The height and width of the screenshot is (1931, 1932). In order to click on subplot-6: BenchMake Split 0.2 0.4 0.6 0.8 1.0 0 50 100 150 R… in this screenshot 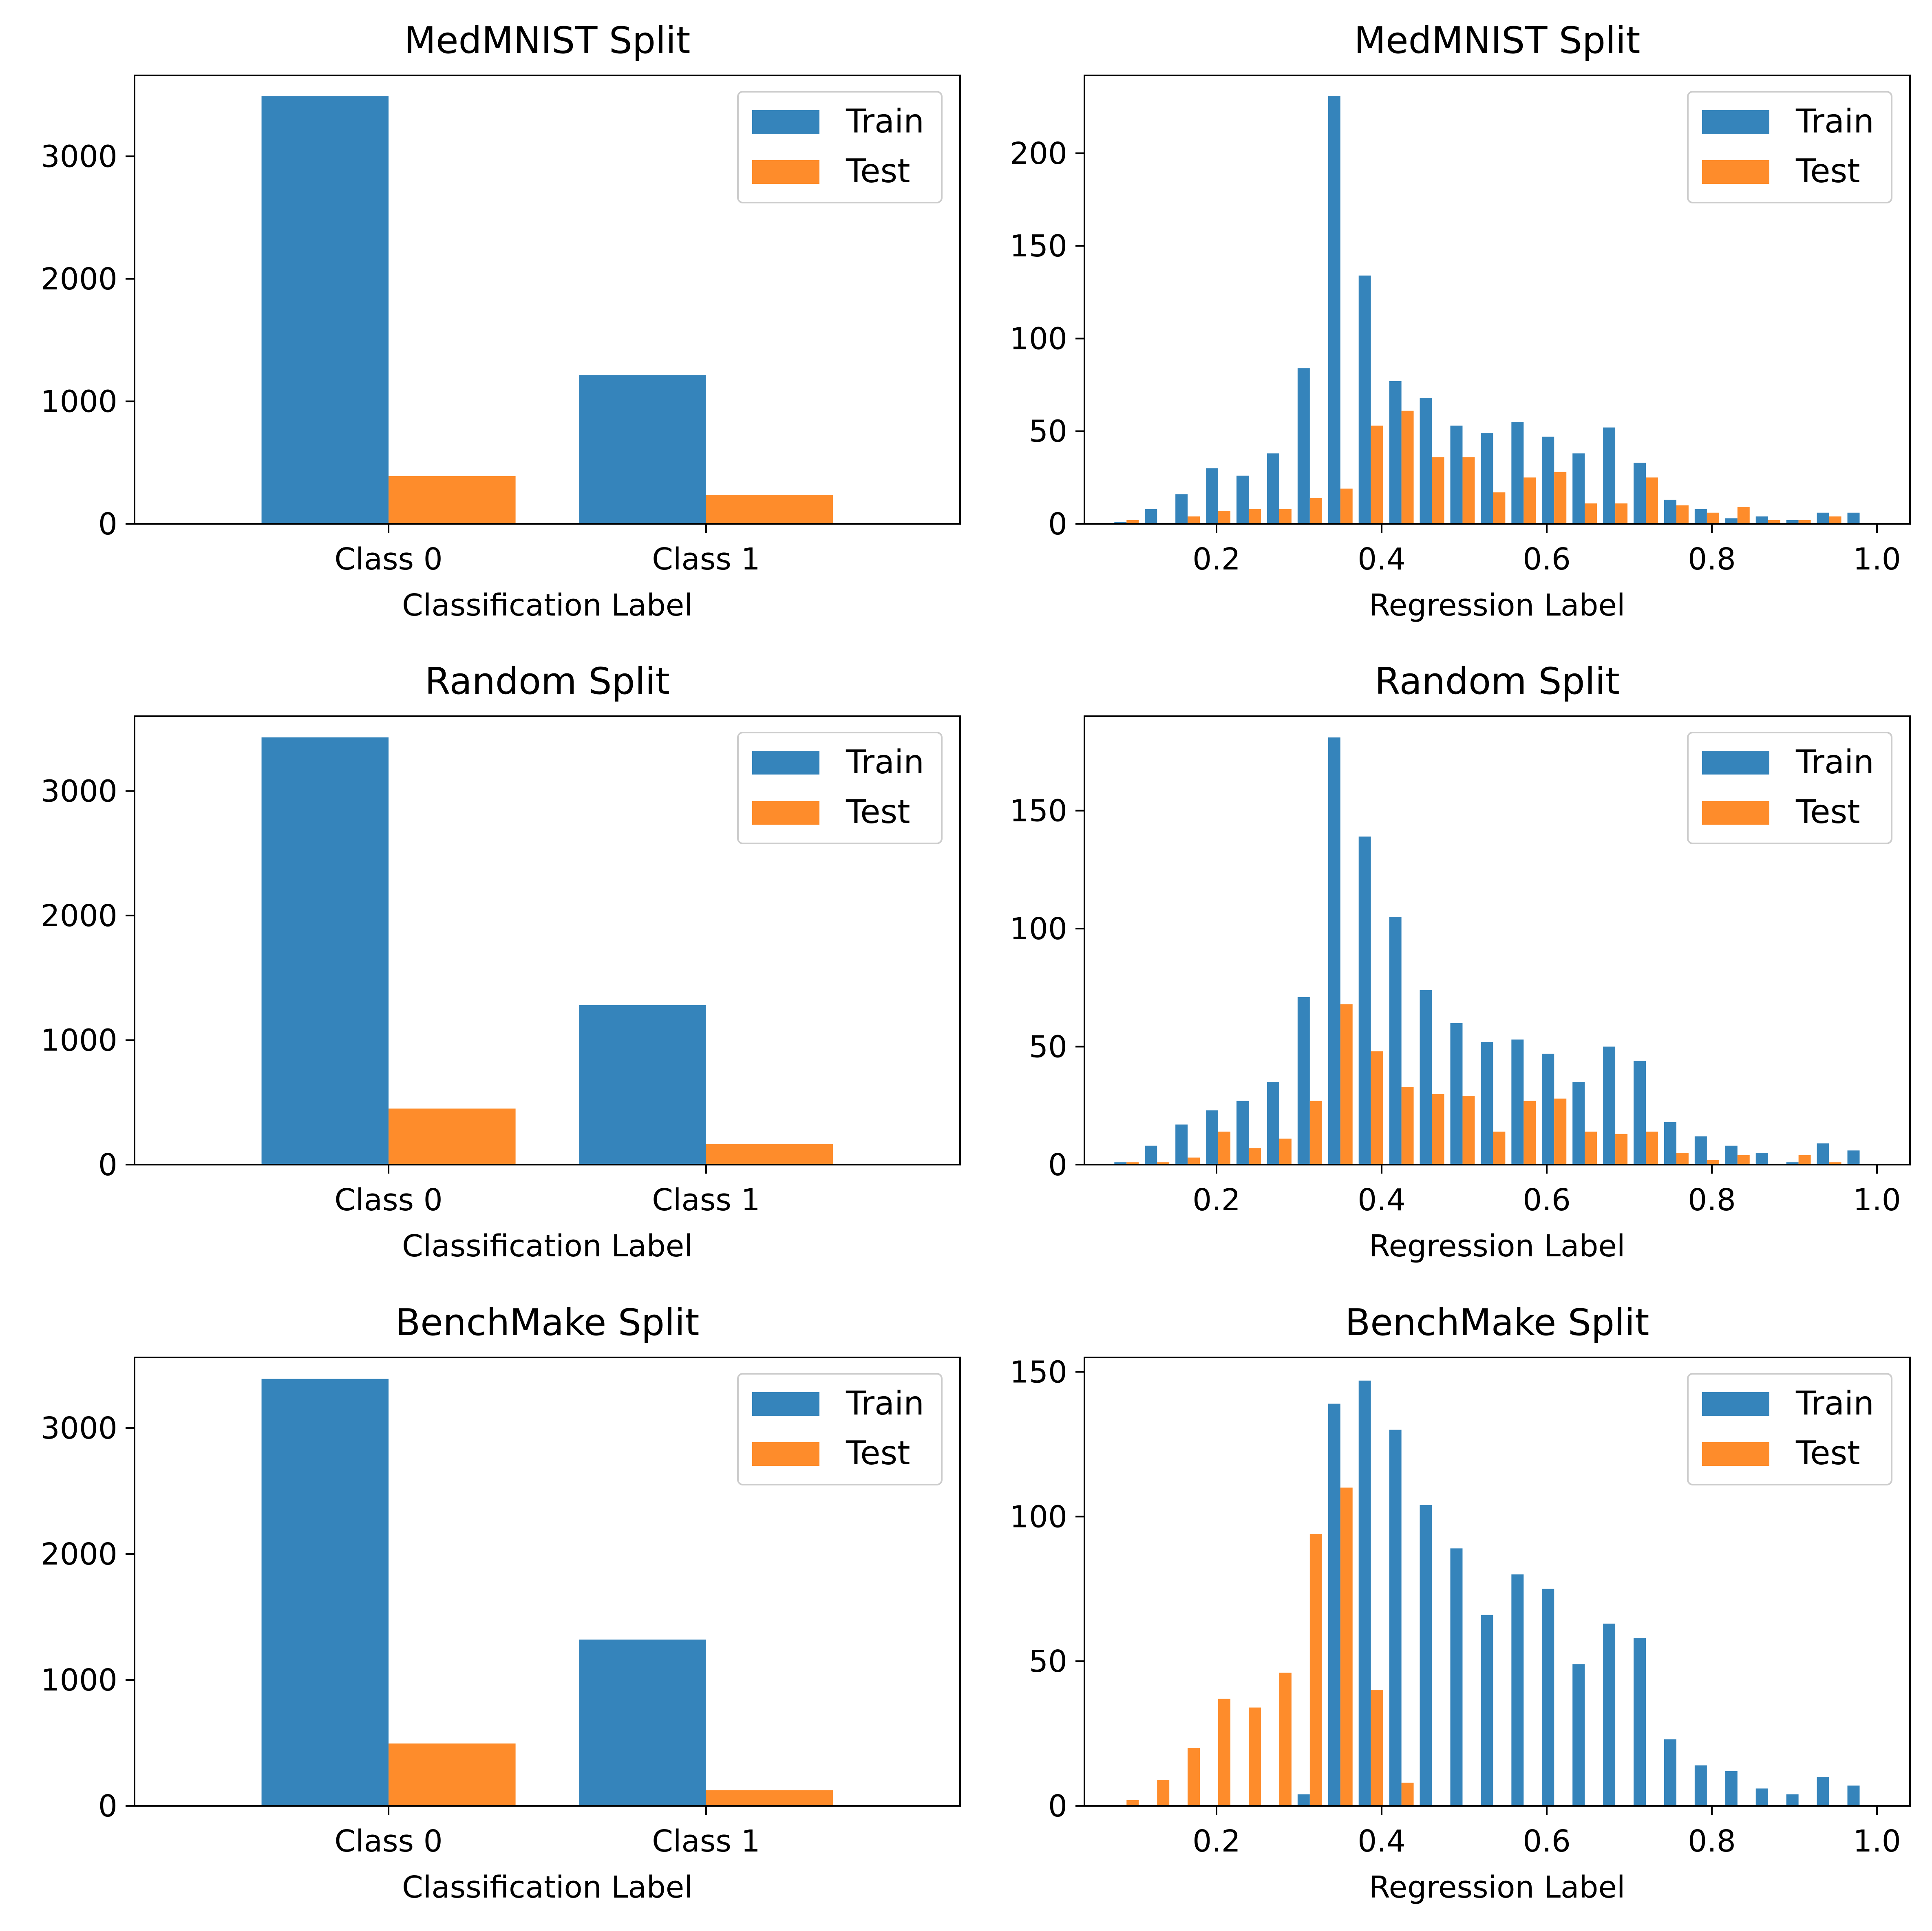, I will do `click(1460, 1603)`.